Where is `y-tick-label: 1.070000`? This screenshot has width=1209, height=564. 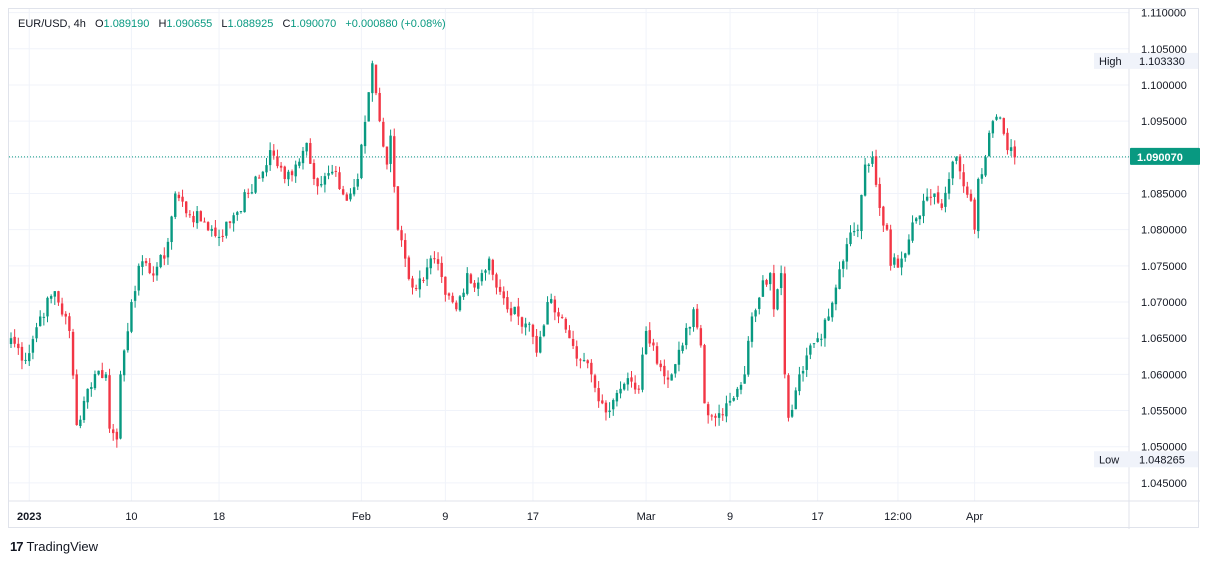
y-tick-label: 1.070000 is located at coordinates (1164, 303).